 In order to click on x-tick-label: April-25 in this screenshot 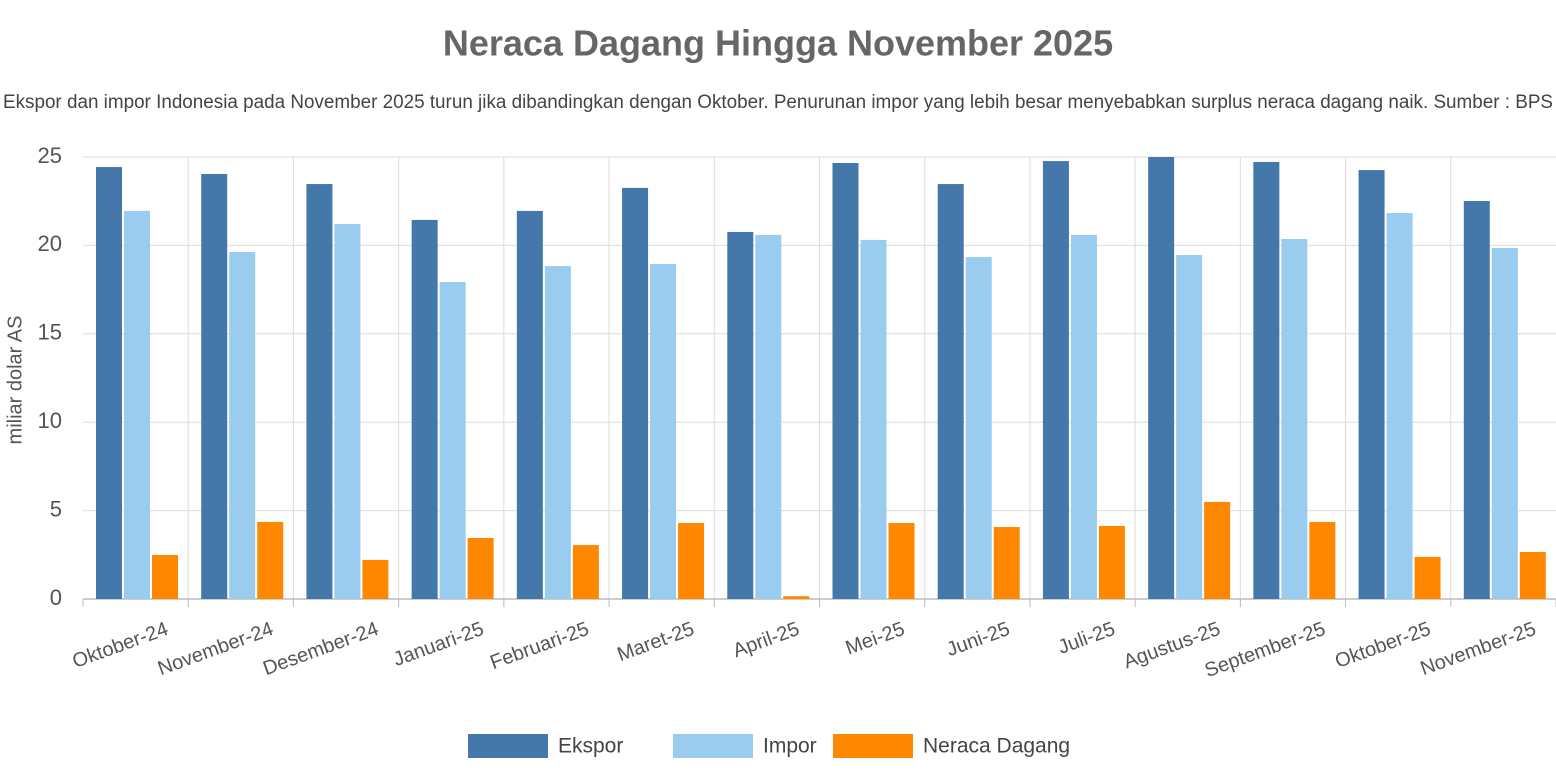, I will do `click(766, 640)`.